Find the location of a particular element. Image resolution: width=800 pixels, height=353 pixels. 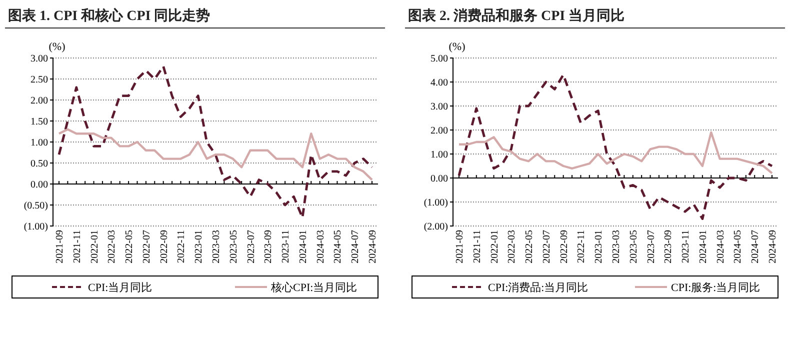

y-tick-label: 0.50 is located at coordinates (39, 164).